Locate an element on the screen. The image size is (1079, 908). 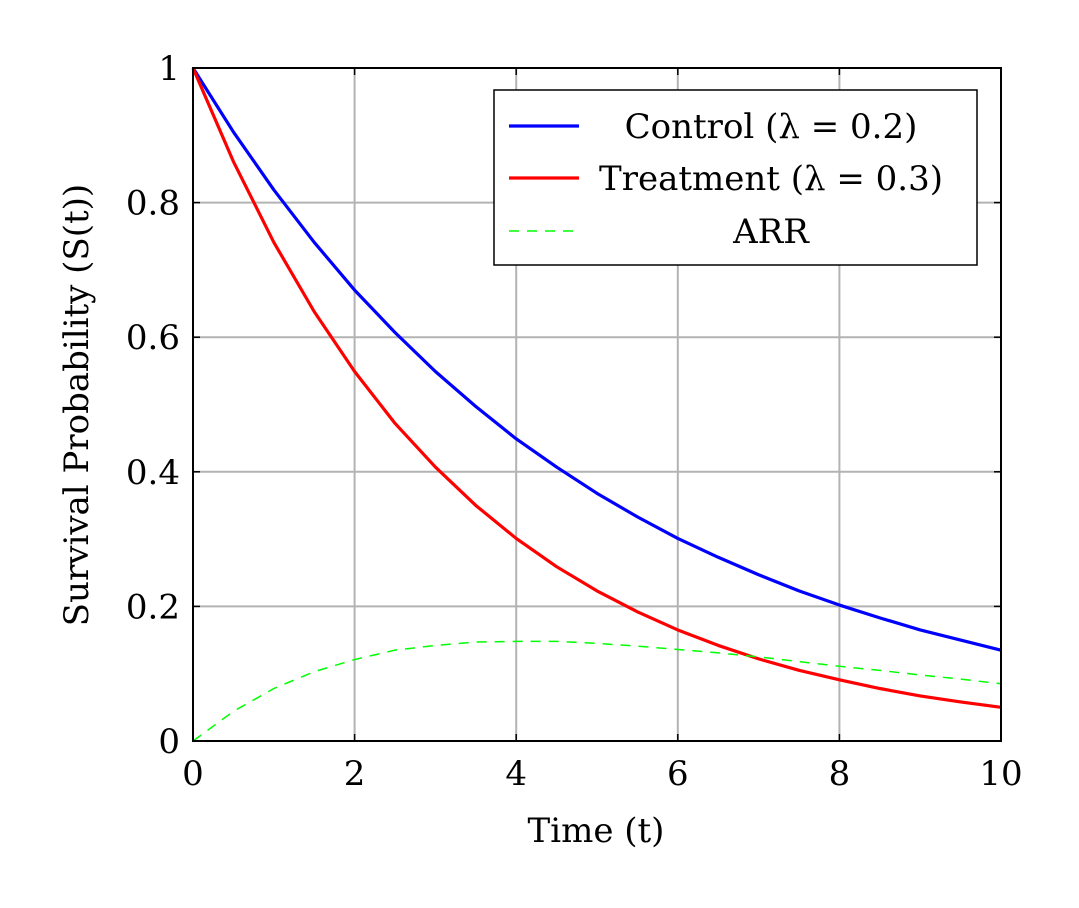
x-axis-label: Time (t) is located at coordinates (596, 831).